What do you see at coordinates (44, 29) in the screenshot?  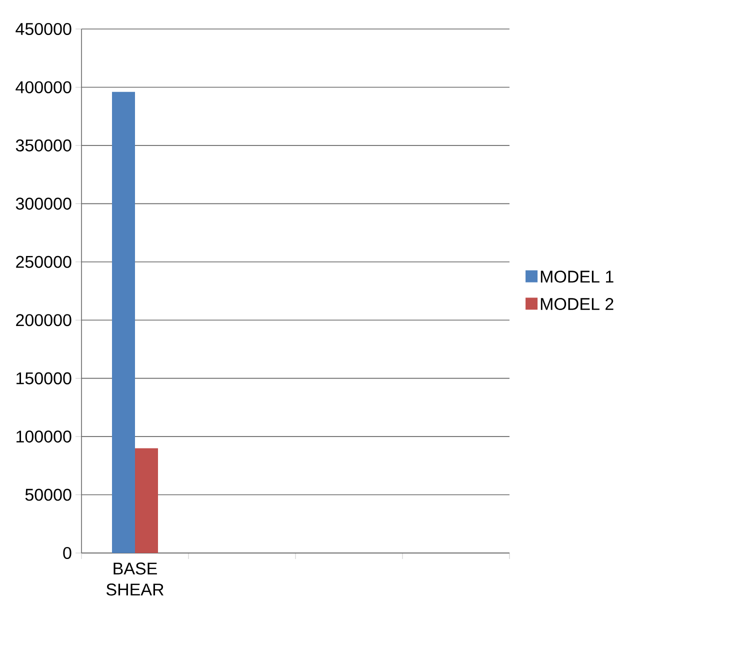 I see `y-tick-label: 450000` at bounding box center [44, 29].